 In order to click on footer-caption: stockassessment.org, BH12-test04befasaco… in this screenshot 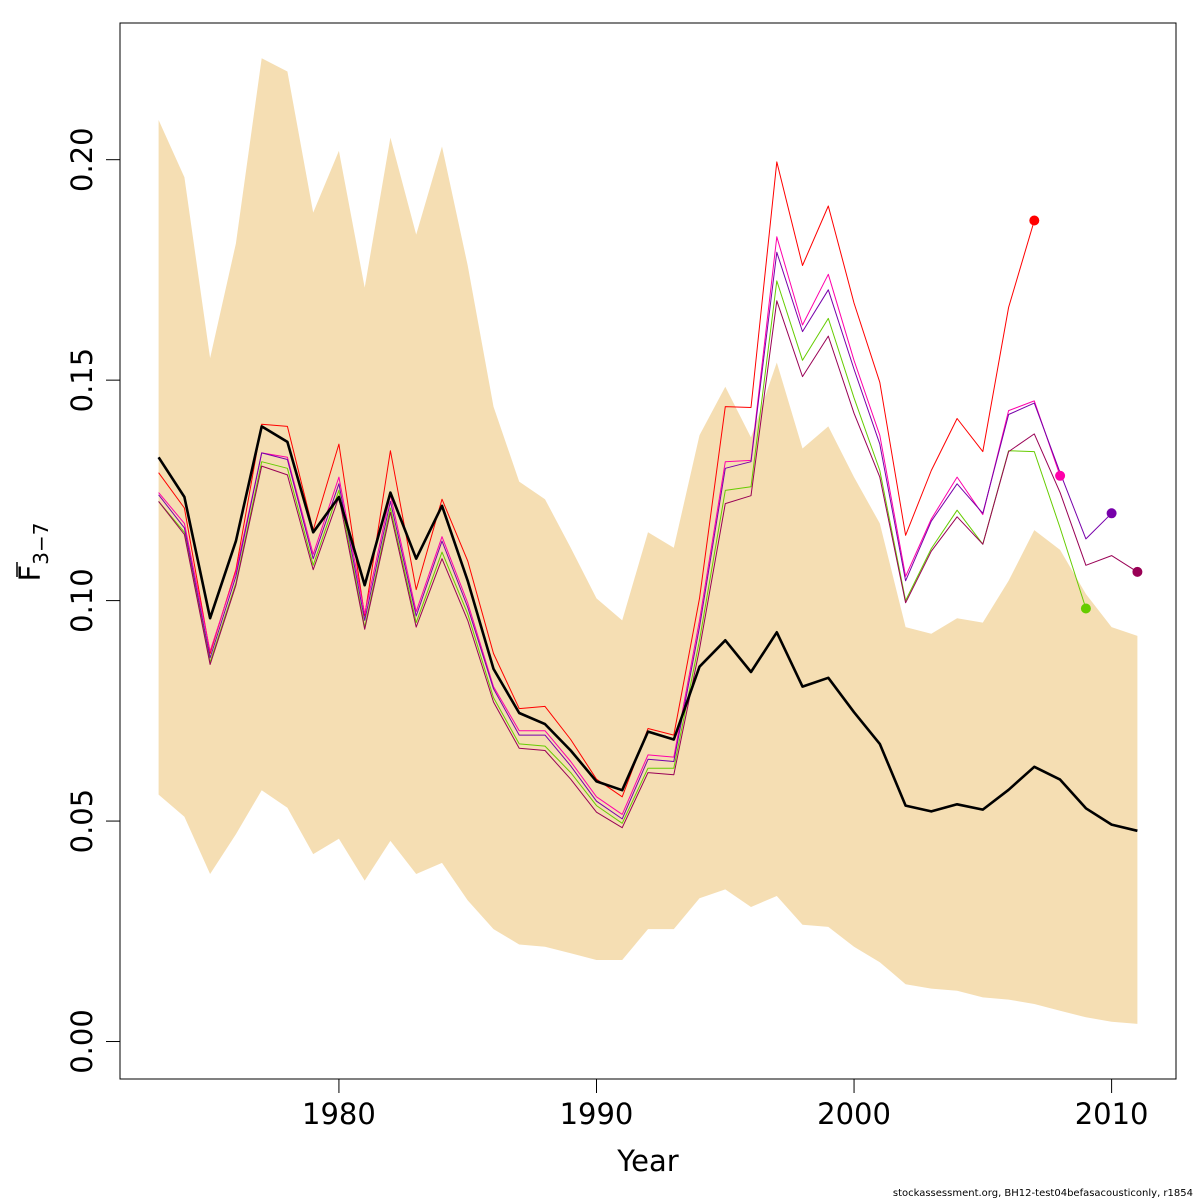, I will do `click(1043, 1193)`.